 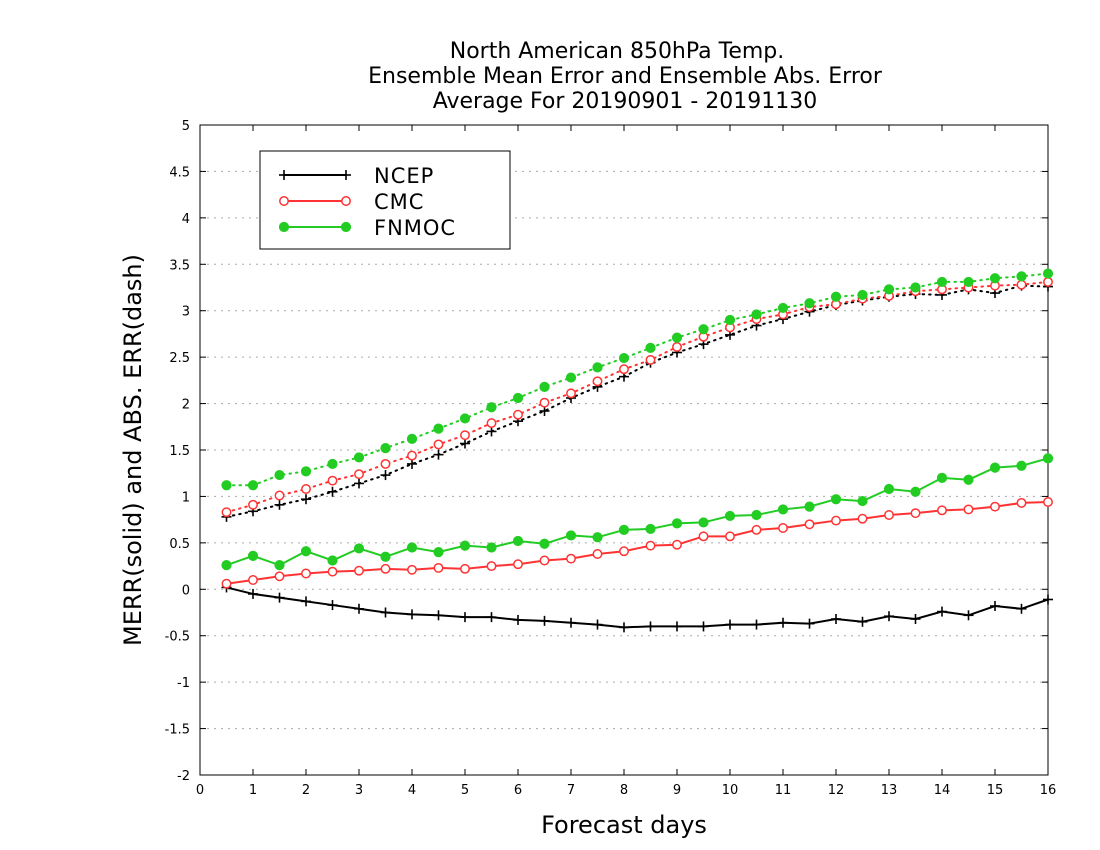 I want to click on y-tick-label: 4, so click(x=186, y=219).